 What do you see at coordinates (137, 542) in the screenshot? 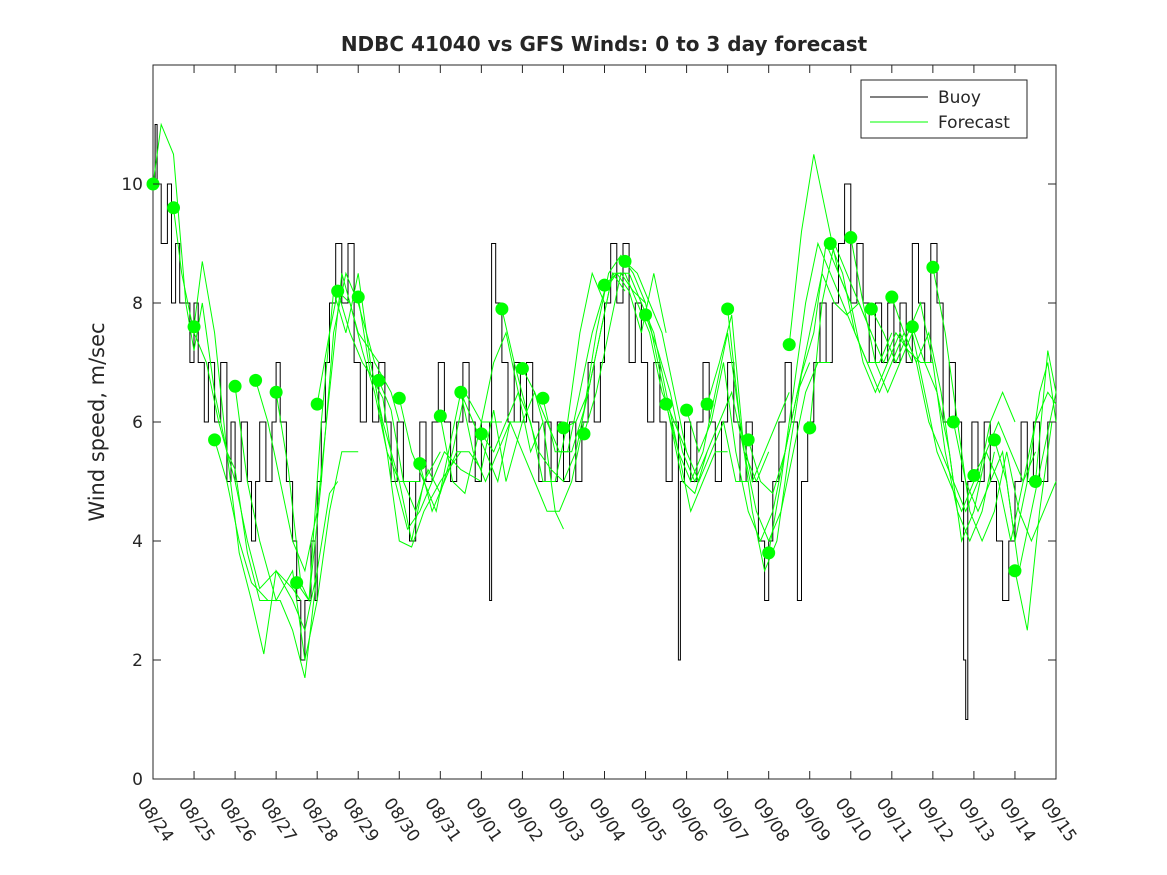
I see `y-tick-label: 4` at bounding box center [137, 542].